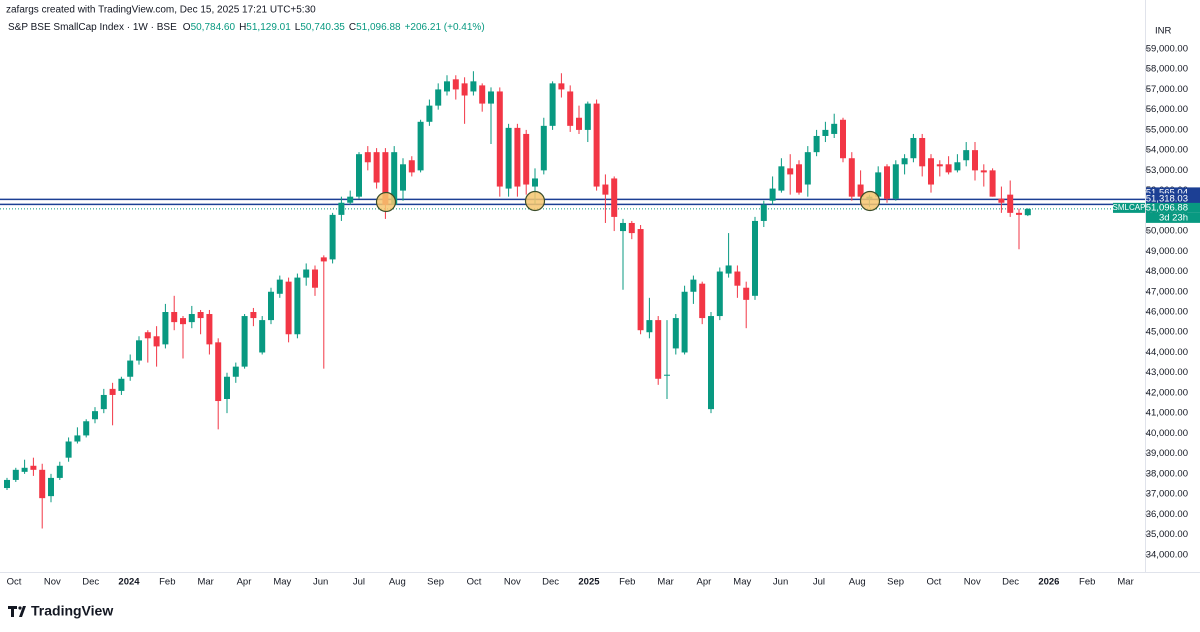  Describe the element at coordinates (1167, 473) in the screenshot. I see `y-tick-label: 38,000.00` at that location.